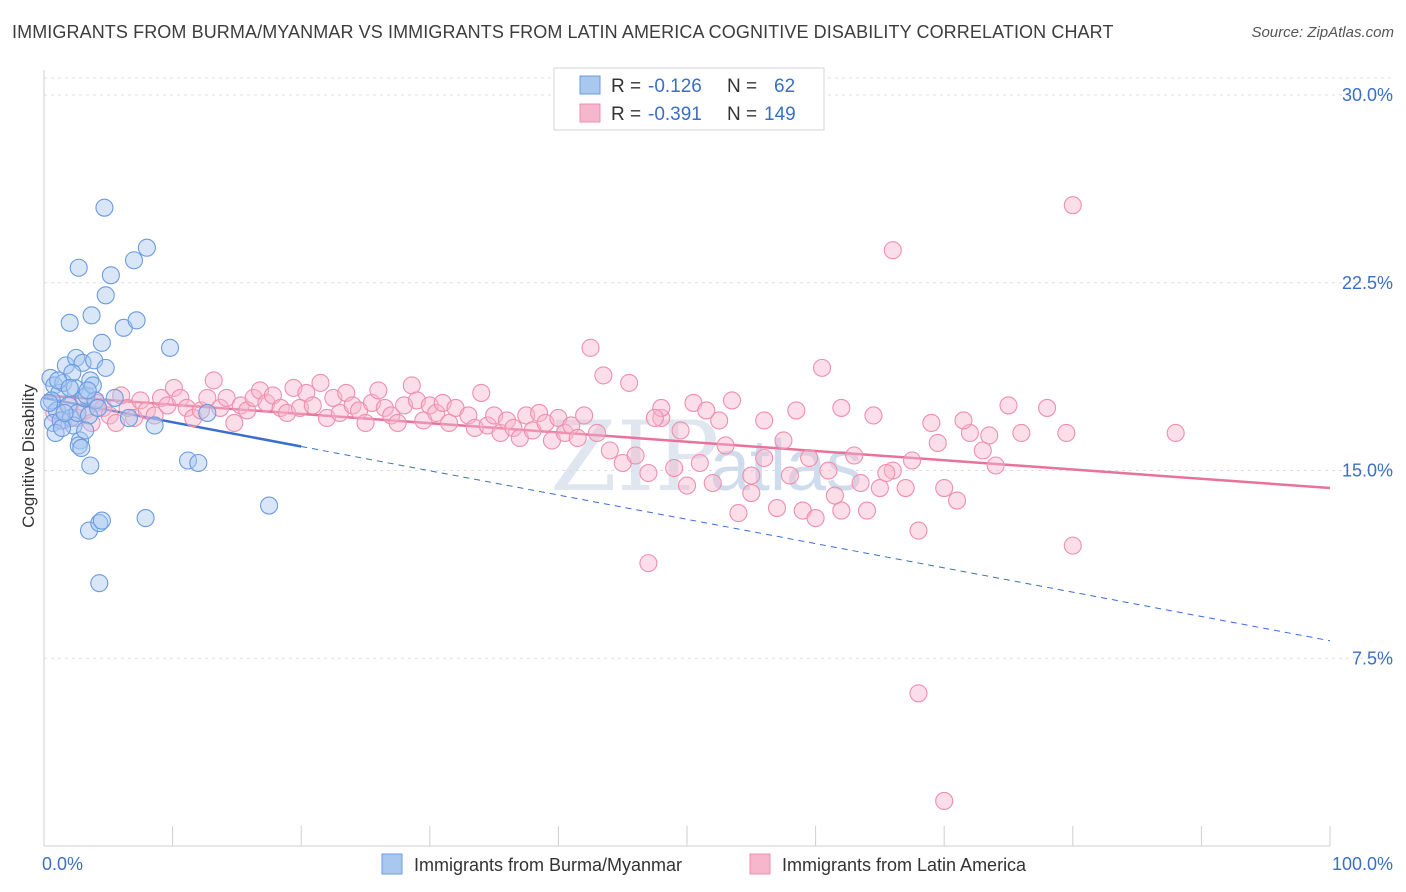  Describe the element at coordinates (1322, 32) in the screenshot. I see `source-label: Source: ZipAtlas.com` at that location.